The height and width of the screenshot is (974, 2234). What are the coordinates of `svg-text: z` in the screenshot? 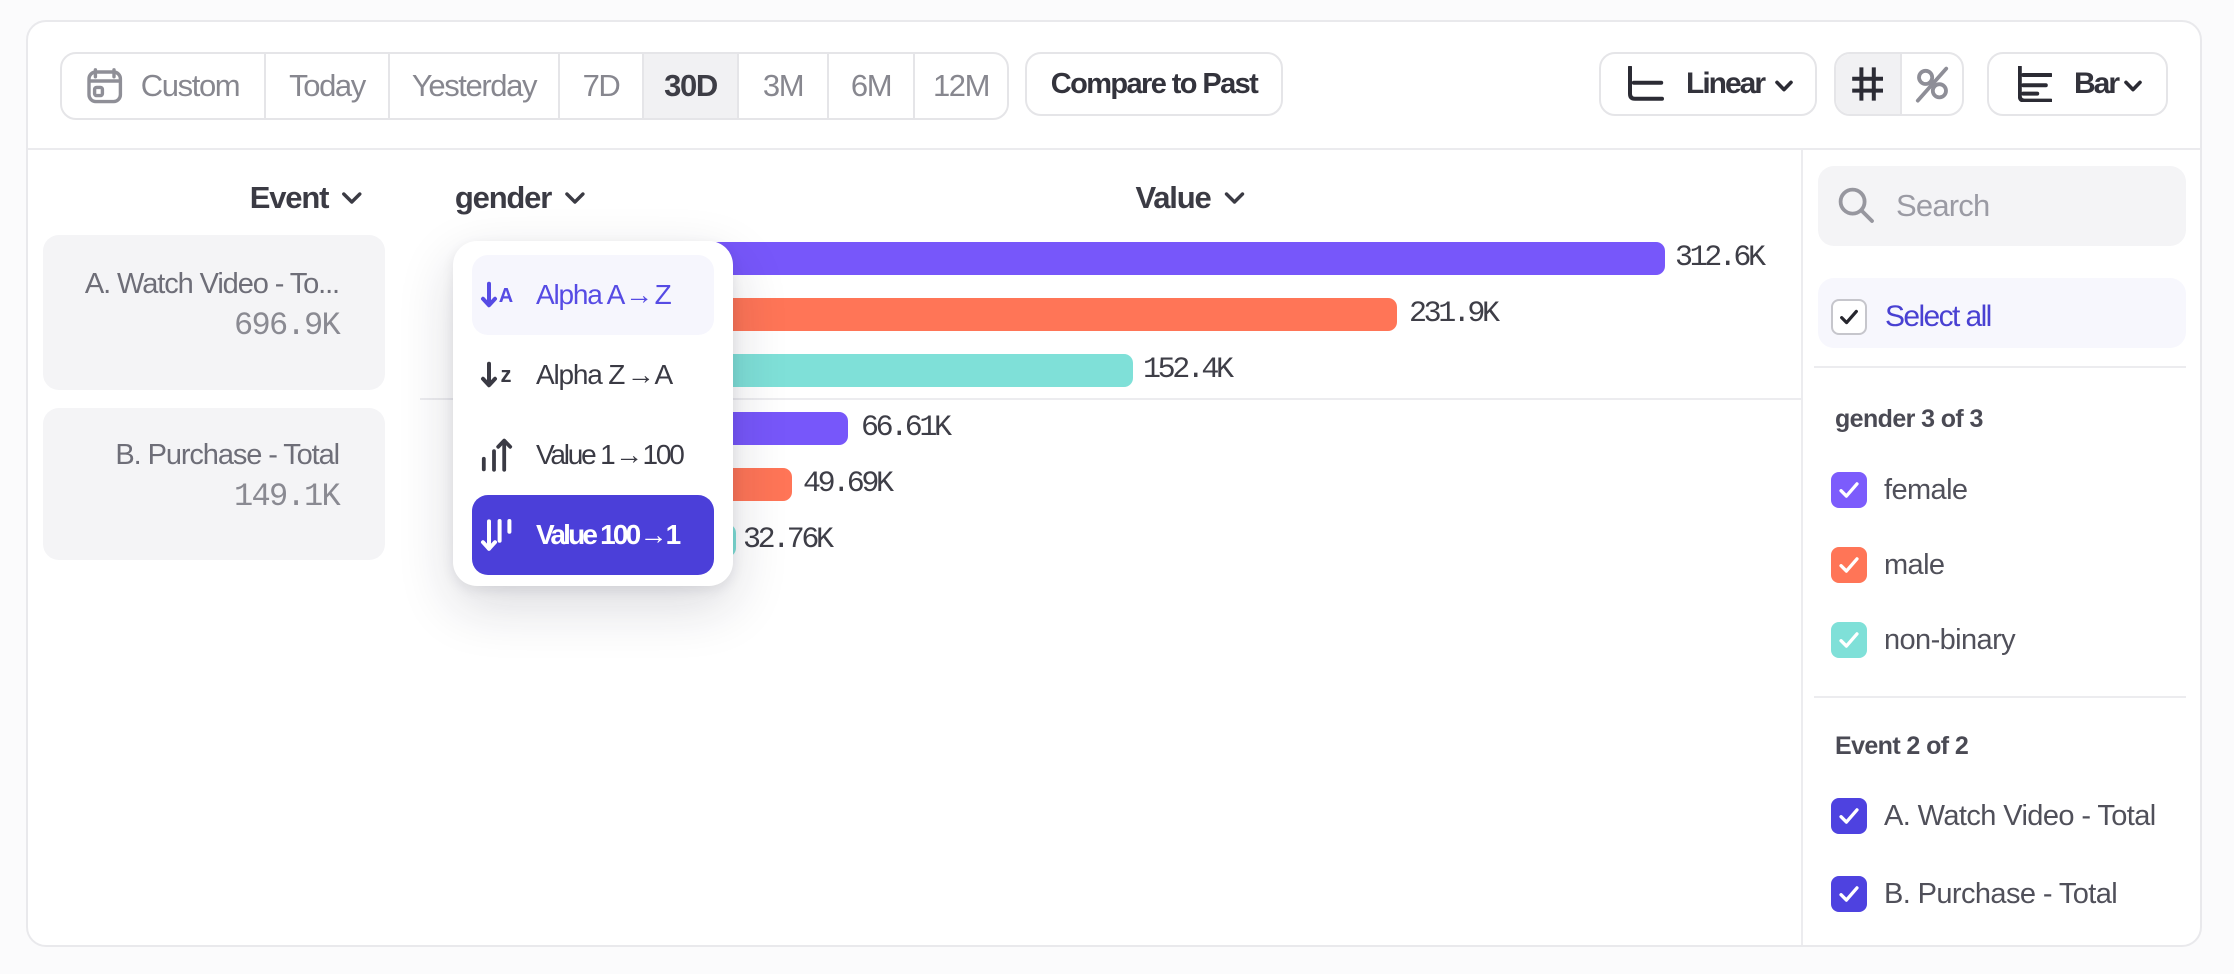 It's located at (505, 374).